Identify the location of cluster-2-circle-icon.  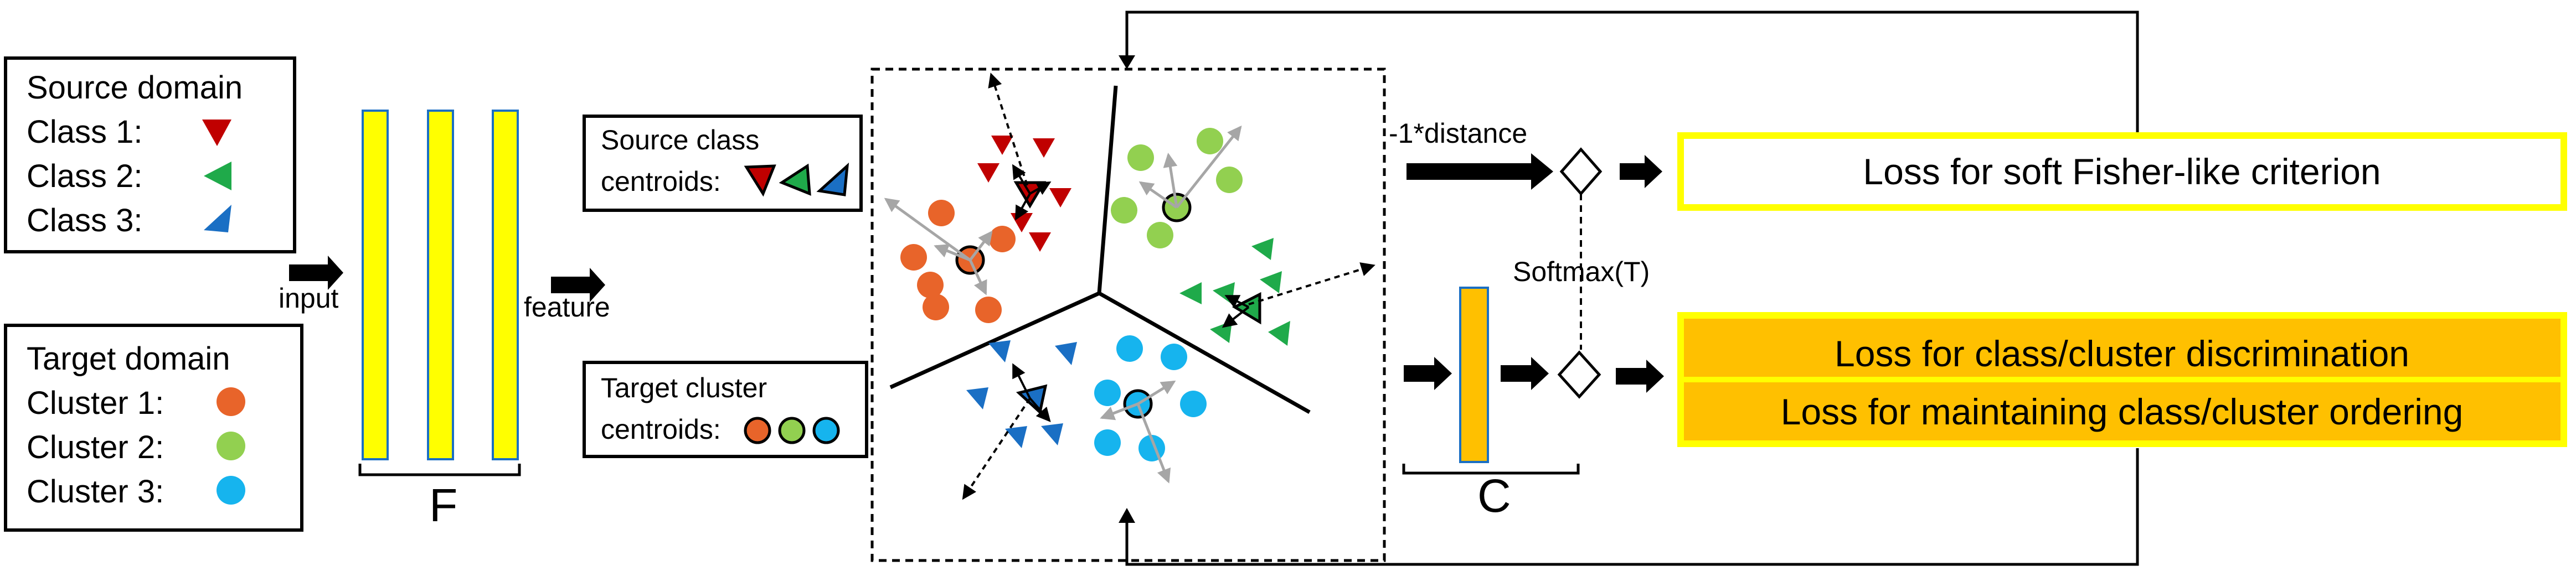
(231, 446).